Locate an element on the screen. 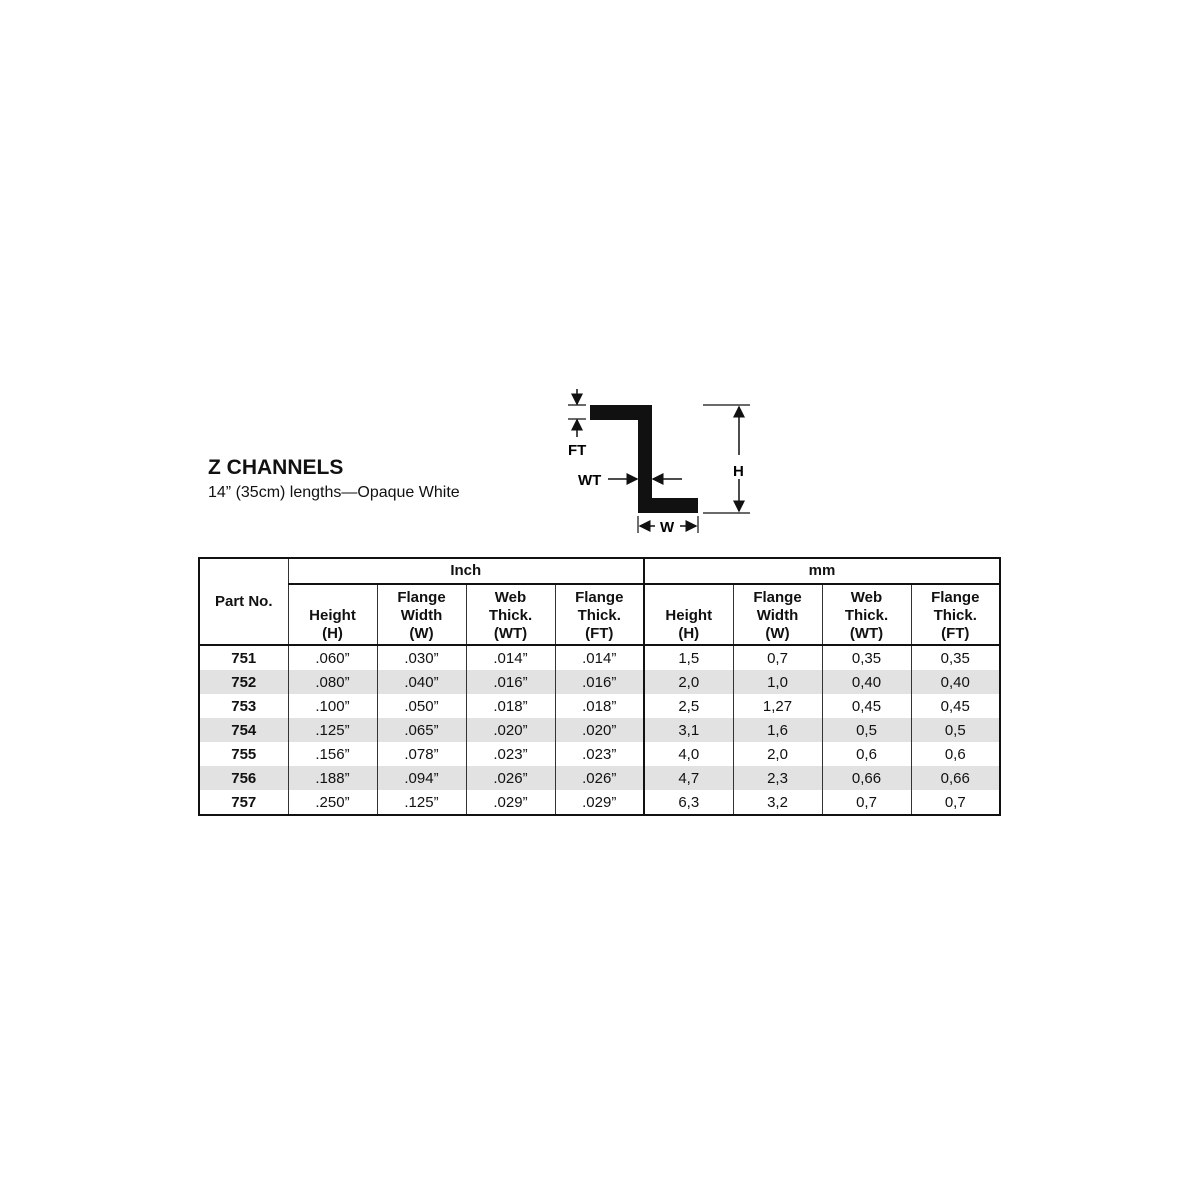  table-row: 757.250” .125” .029” .029” 6,3 3,2 0,7 0,7 is located at coordinates (599, 802).